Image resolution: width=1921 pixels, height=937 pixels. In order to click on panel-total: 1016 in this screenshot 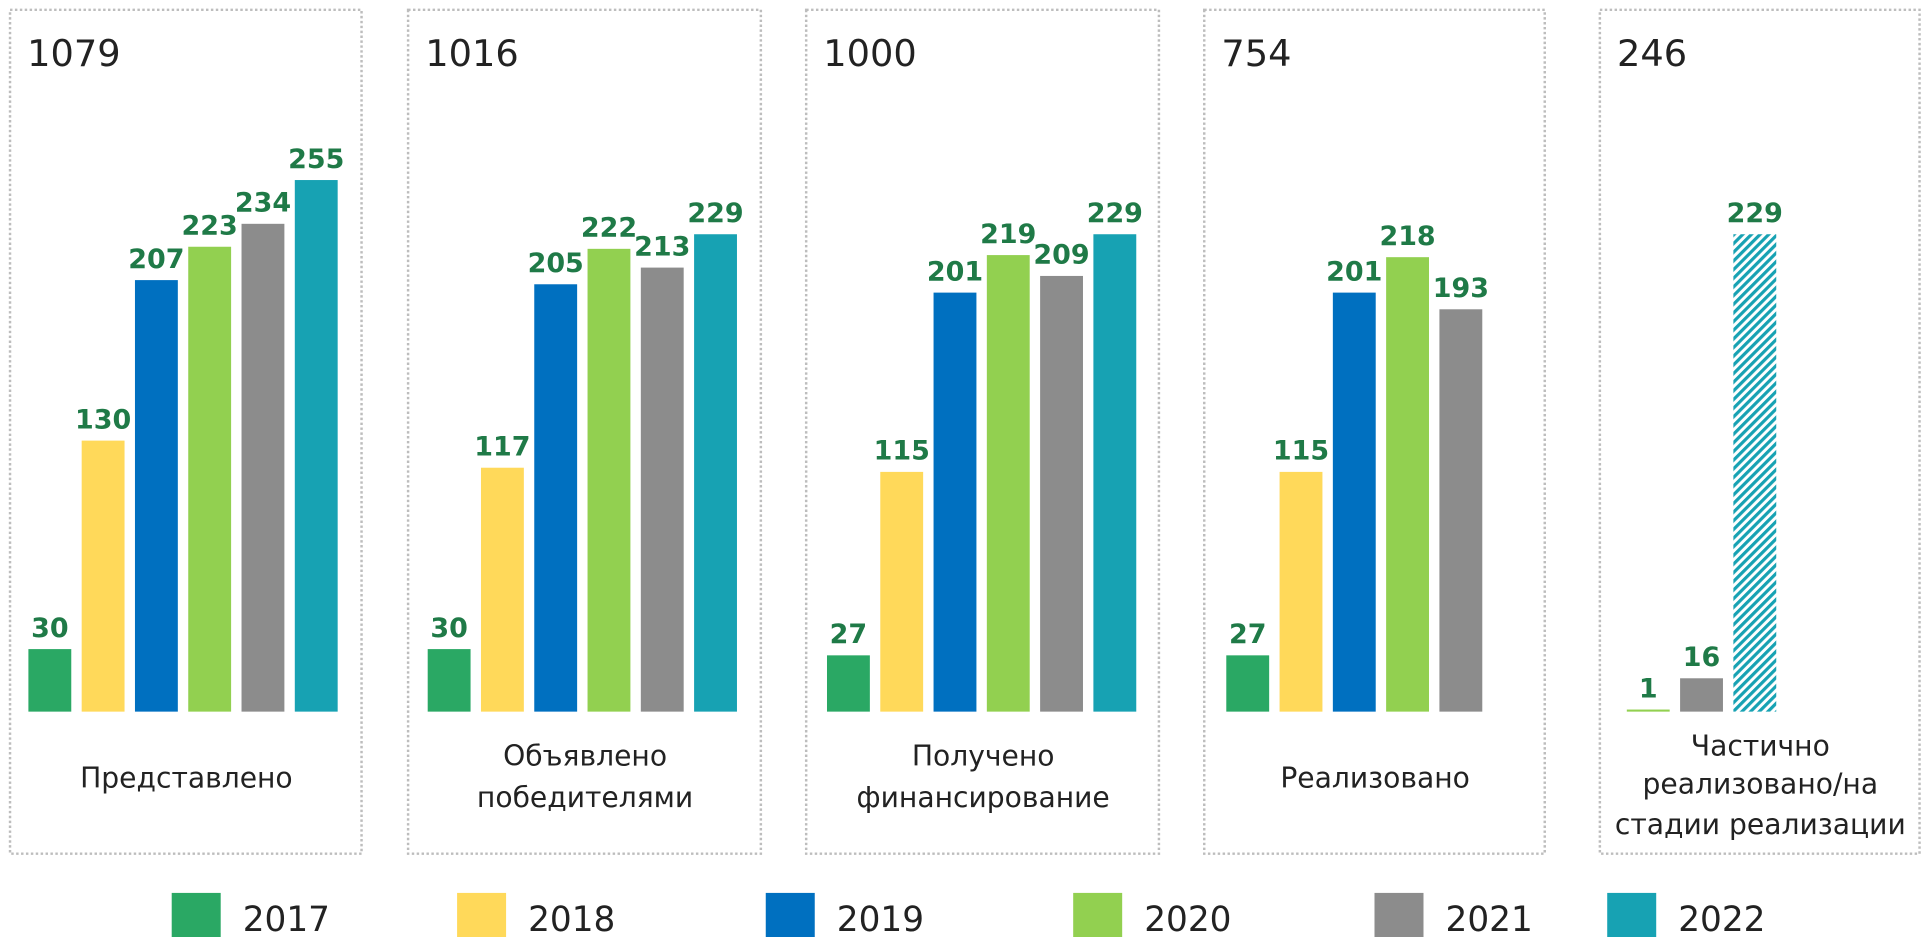, I will do `click(471, 53)`.